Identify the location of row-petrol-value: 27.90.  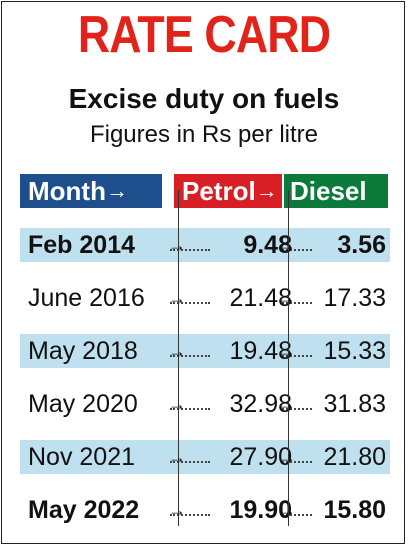
(260, 457).